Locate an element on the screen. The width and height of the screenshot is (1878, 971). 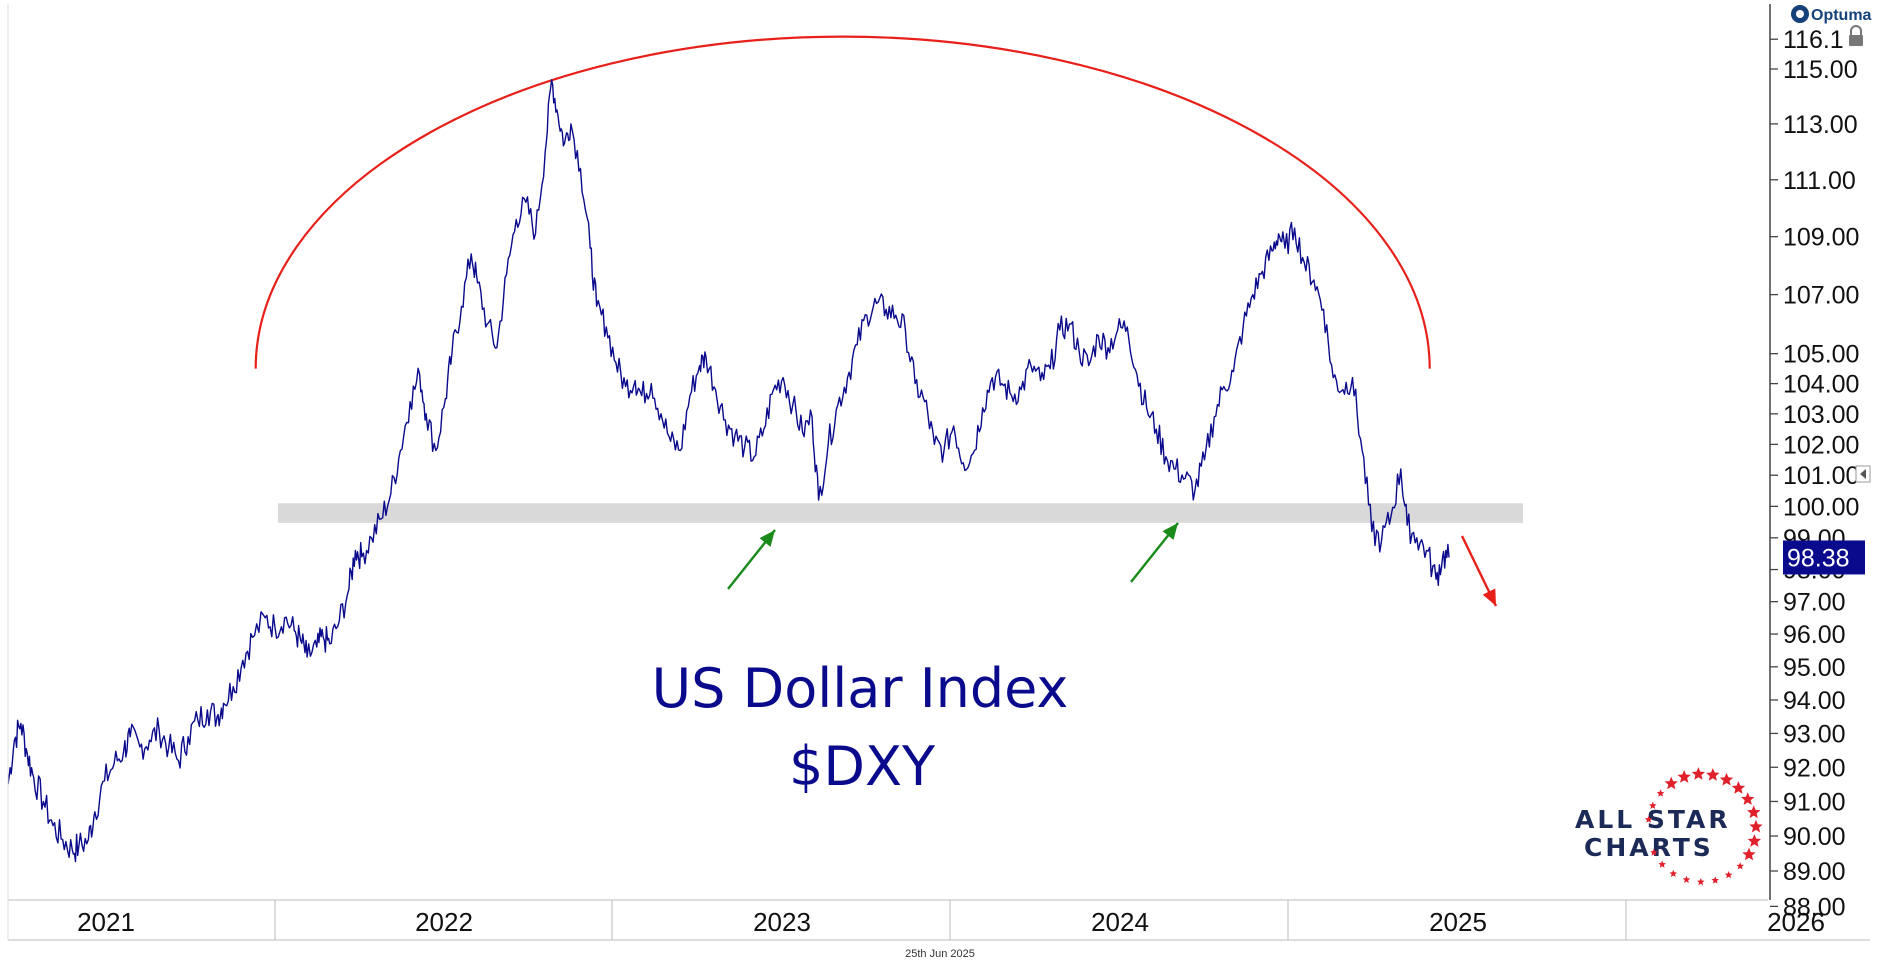
y-tick-label: 90.00 is located at coordinates (1814, 837).